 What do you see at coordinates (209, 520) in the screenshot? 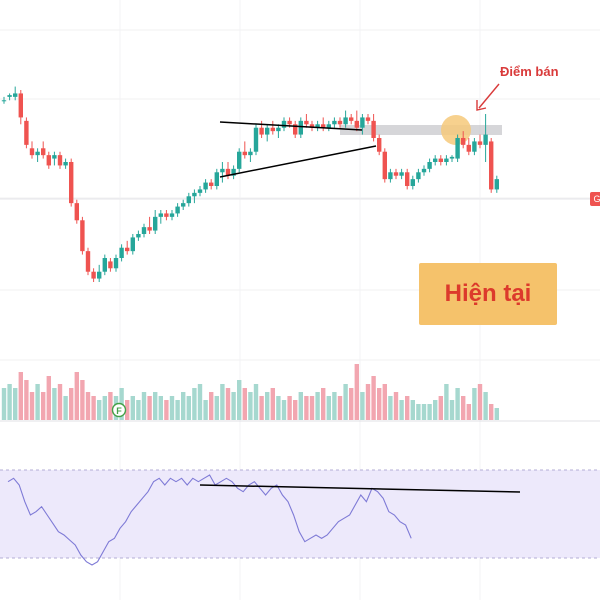
I see `rsi-line` at bounding box center [209, 520].